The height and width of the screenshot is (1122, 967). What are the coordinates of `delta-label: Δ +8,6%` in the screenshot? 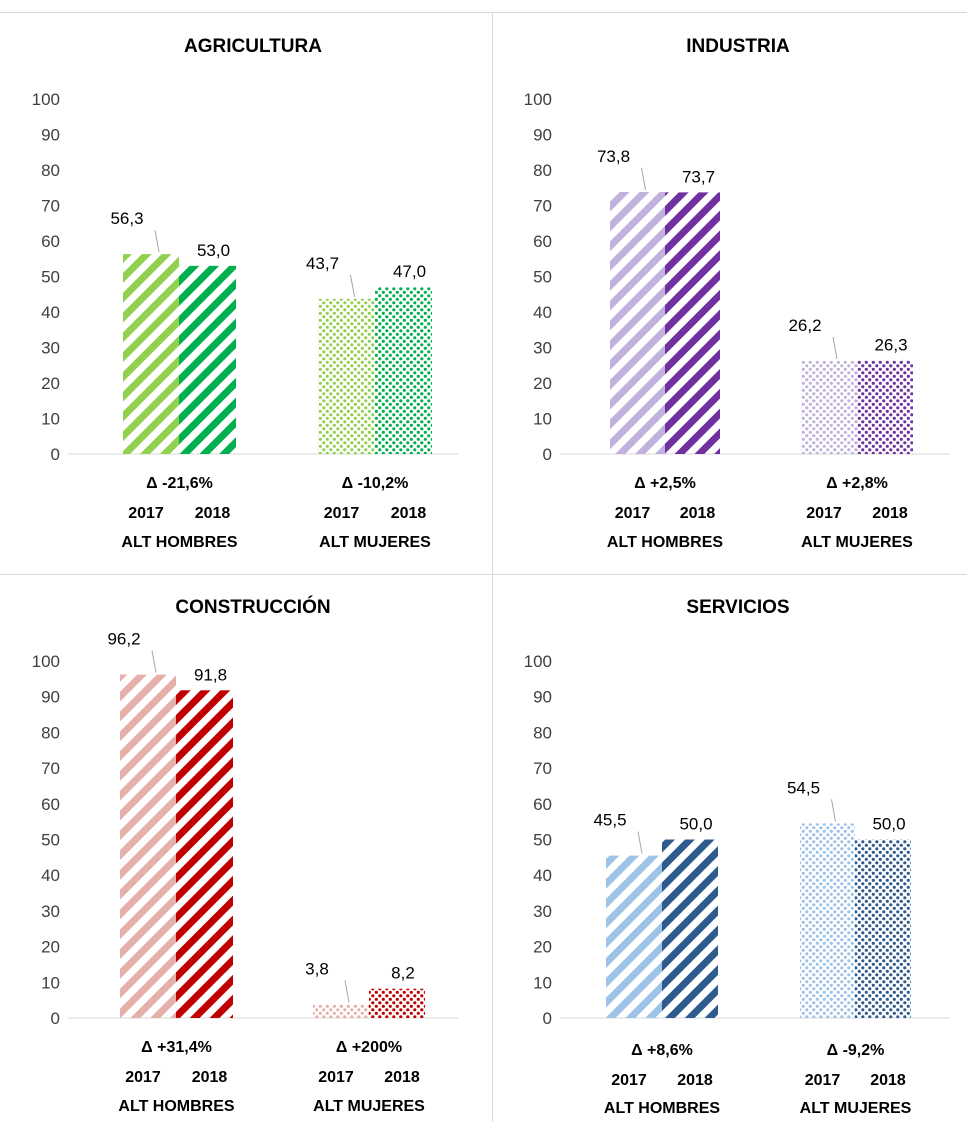 It's located at (662, 1050).